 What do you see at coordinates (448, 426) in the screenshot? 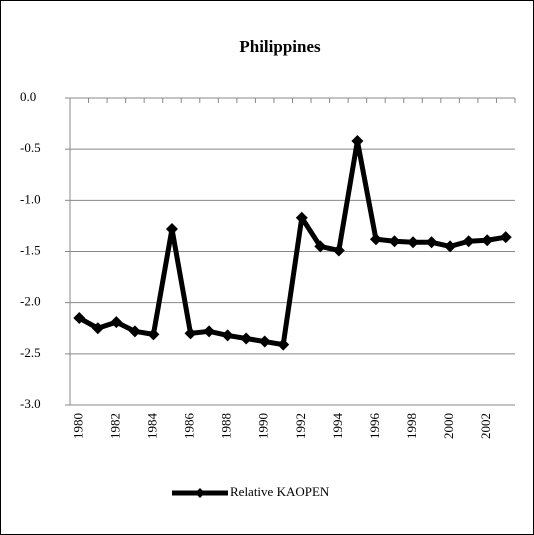
I see `x-tick-label: 2000` at bounding box center [448, 426].